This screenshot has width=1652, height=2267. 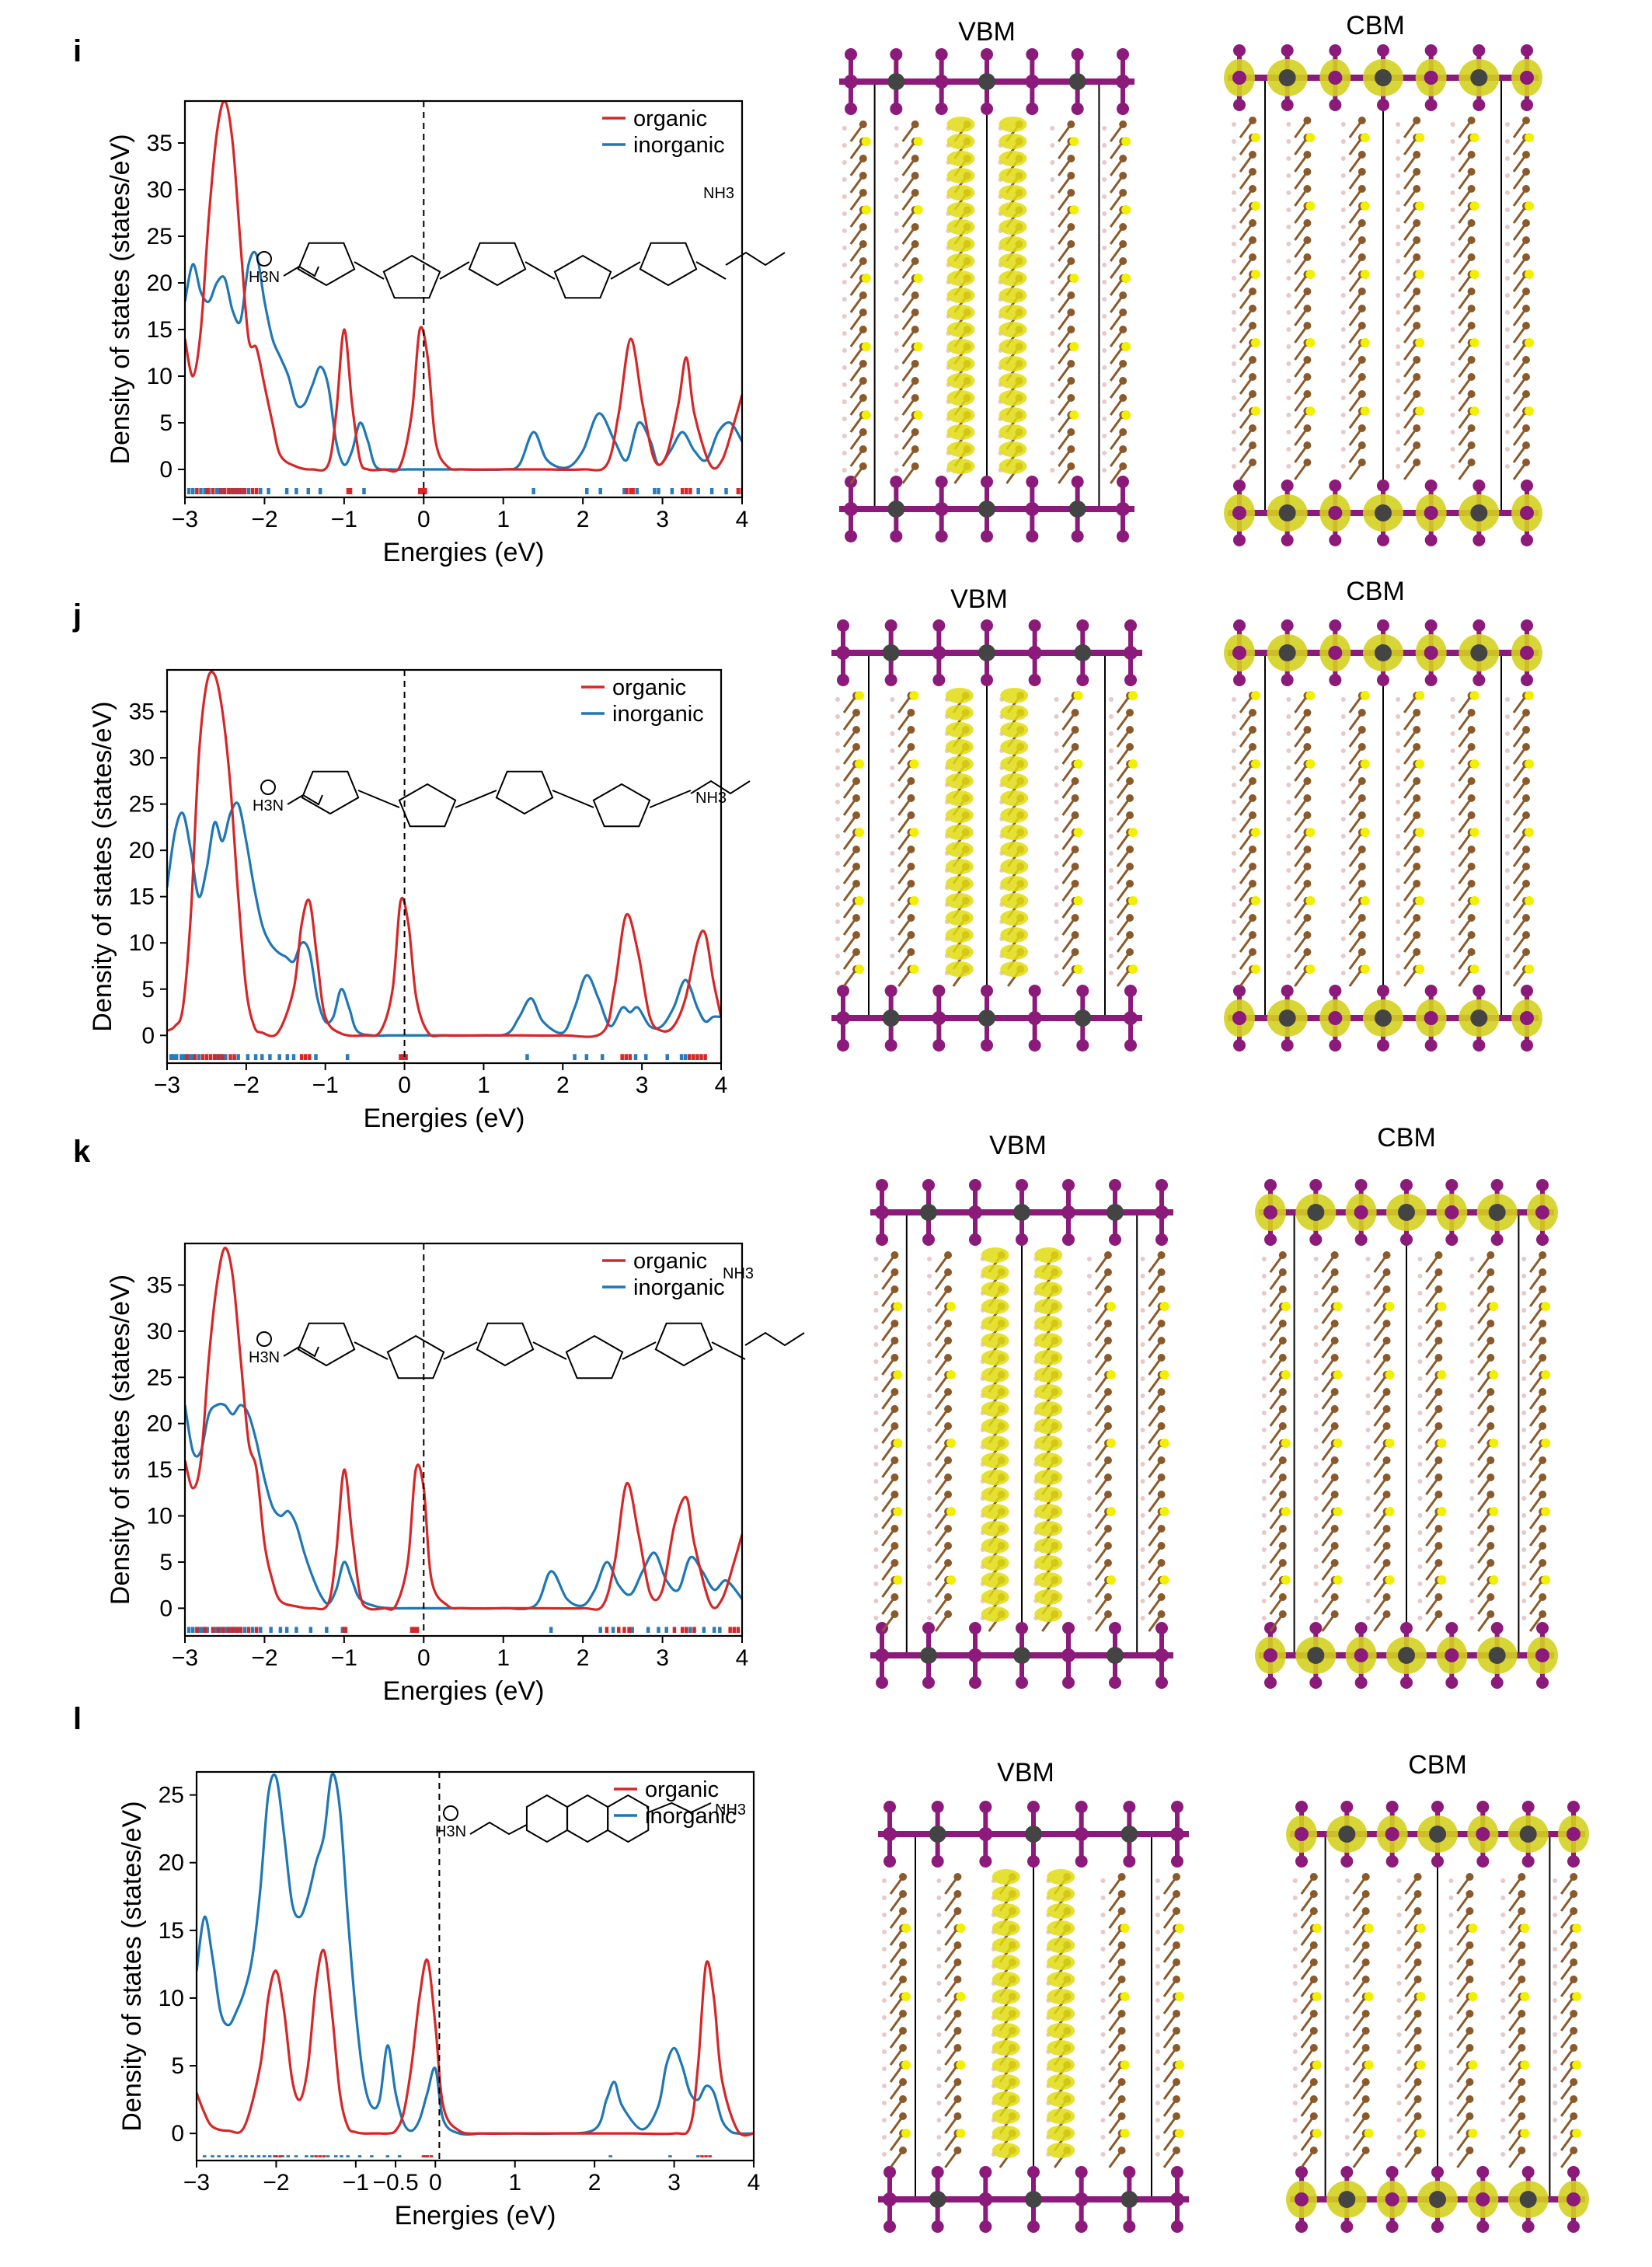 I want to click on legend-label-organic: organic, so click(x=670, y=1261).